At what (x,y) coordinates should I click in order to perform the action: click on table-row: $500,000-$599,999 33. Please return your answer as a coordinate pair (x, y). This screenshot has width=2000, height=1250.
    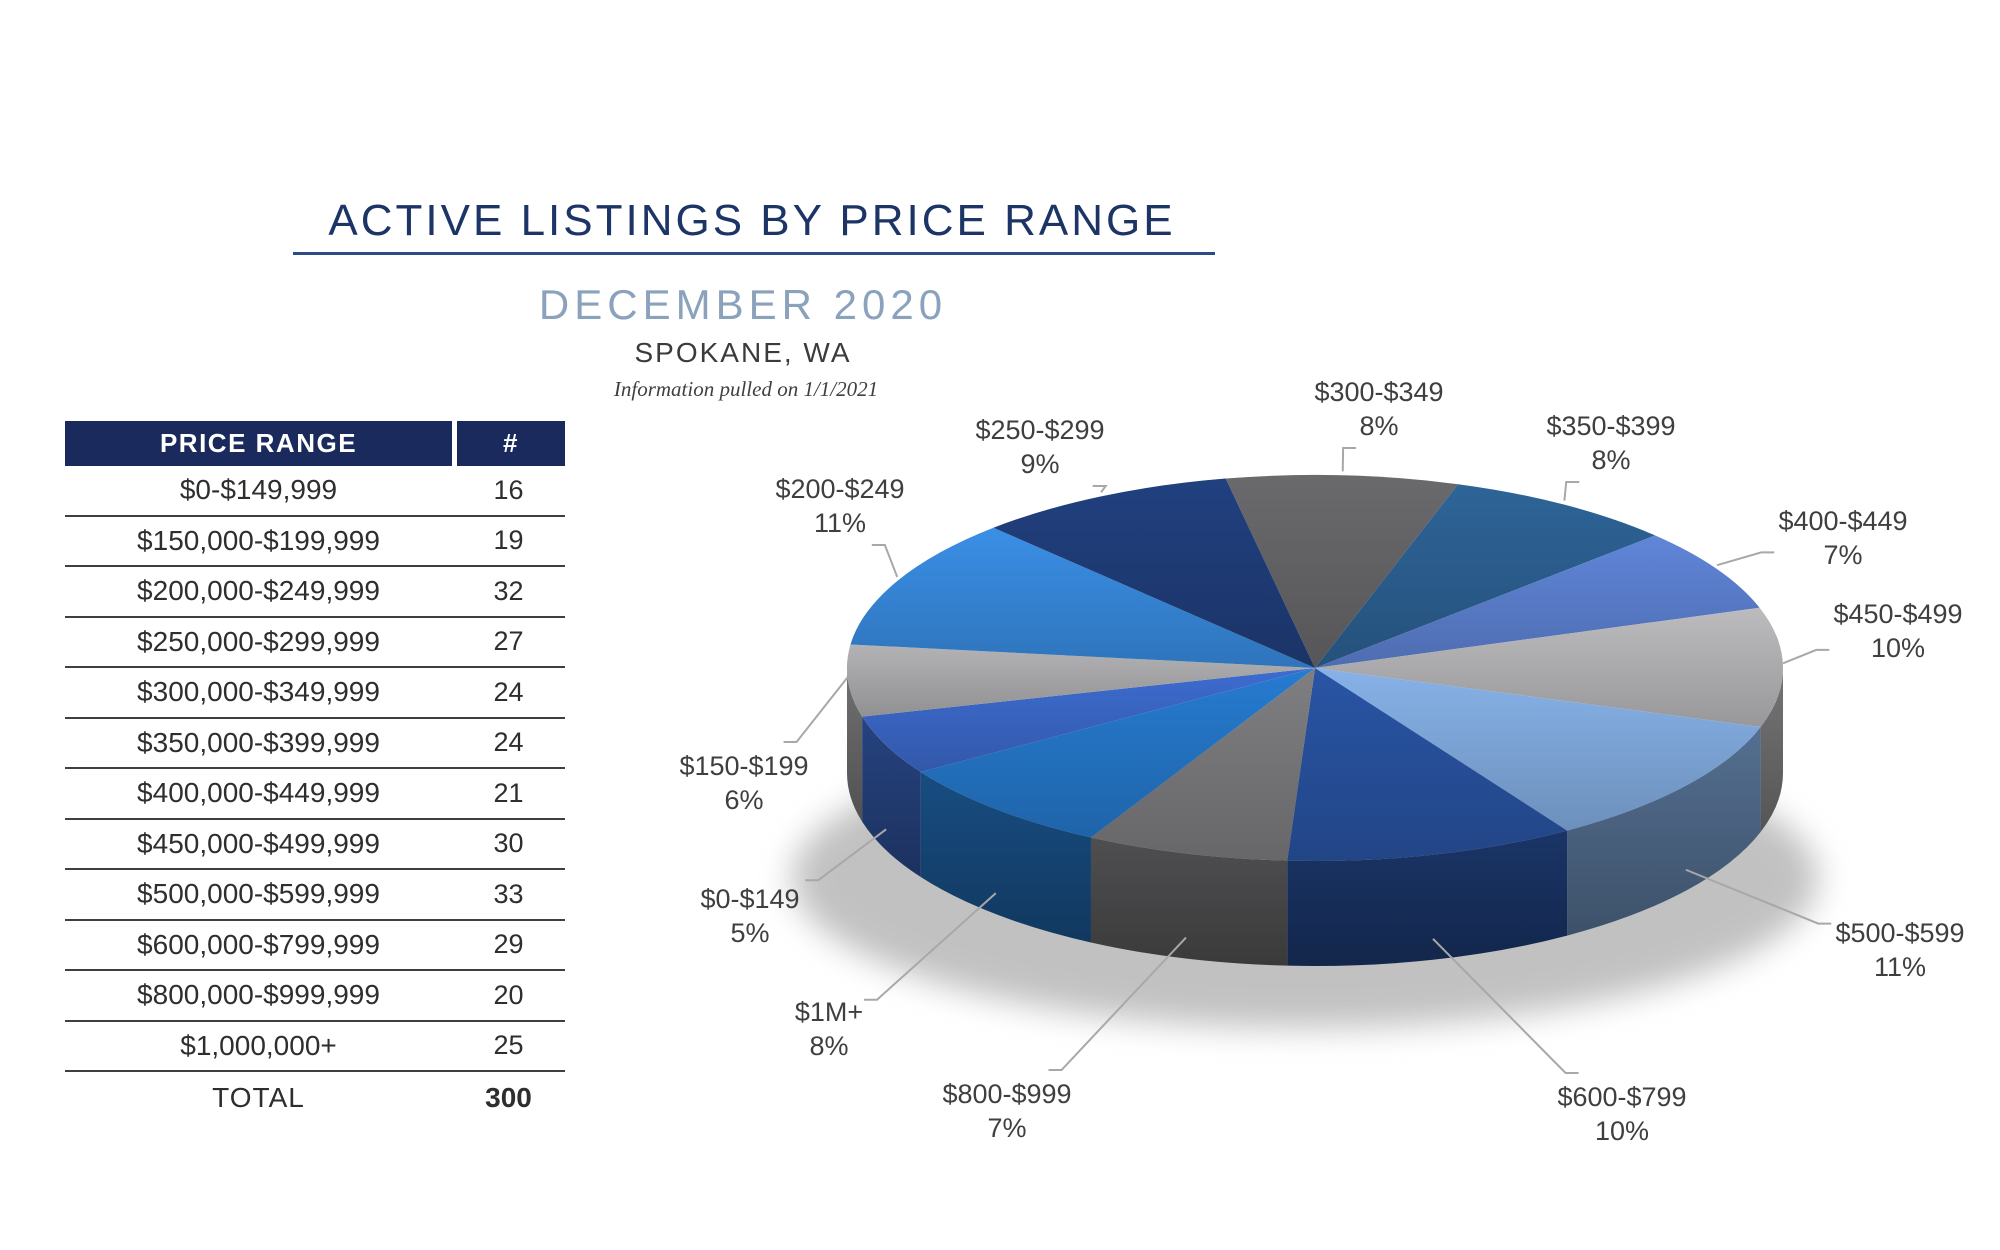
    Looking at the image, I should click on (315, 895).